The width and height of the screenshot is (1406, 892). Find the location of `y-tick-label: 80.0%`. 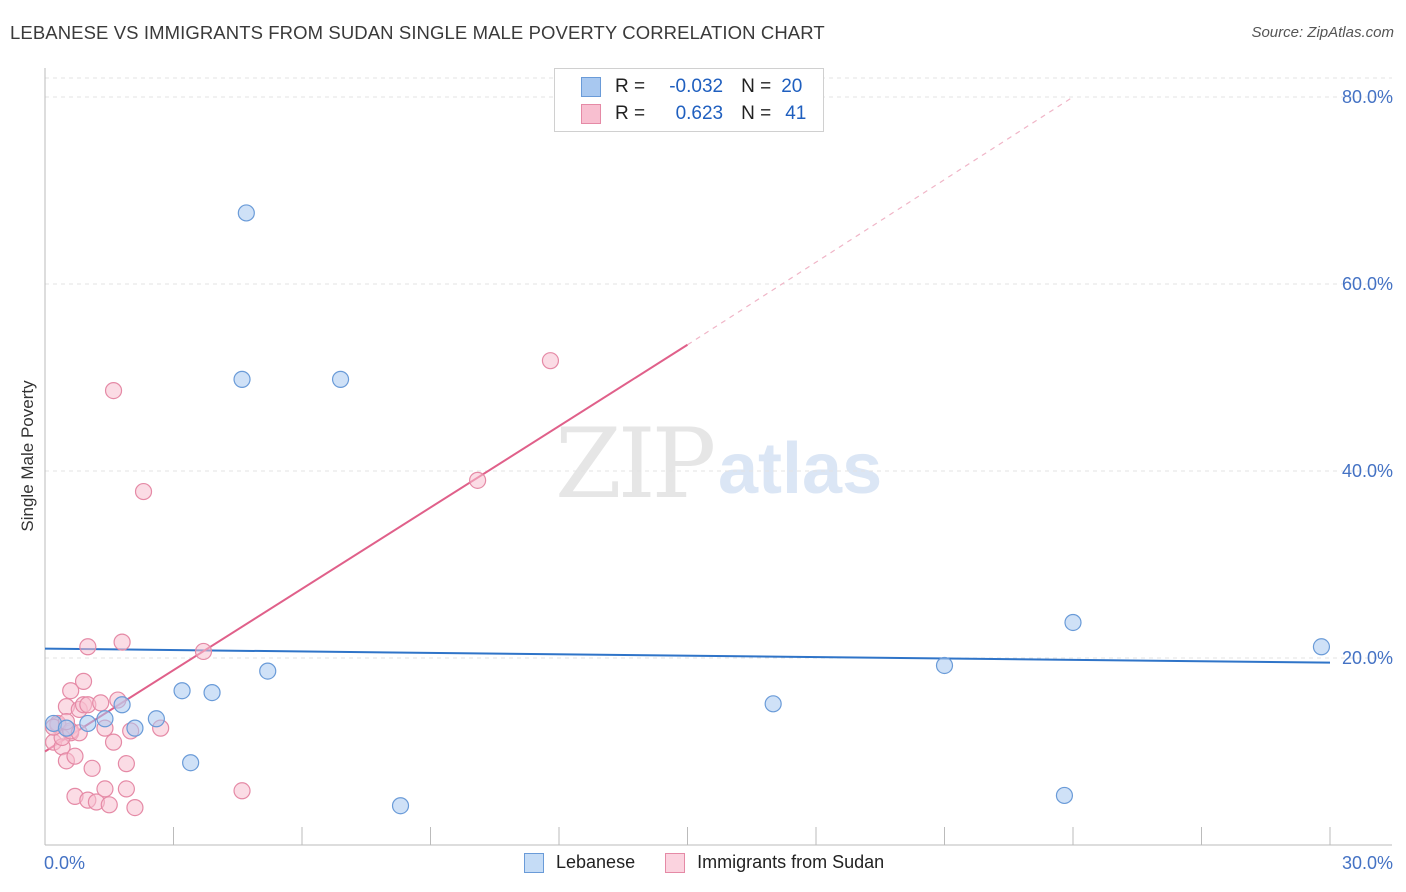

y-tick-label: 80.0% is located at coordinates (1367, 97).